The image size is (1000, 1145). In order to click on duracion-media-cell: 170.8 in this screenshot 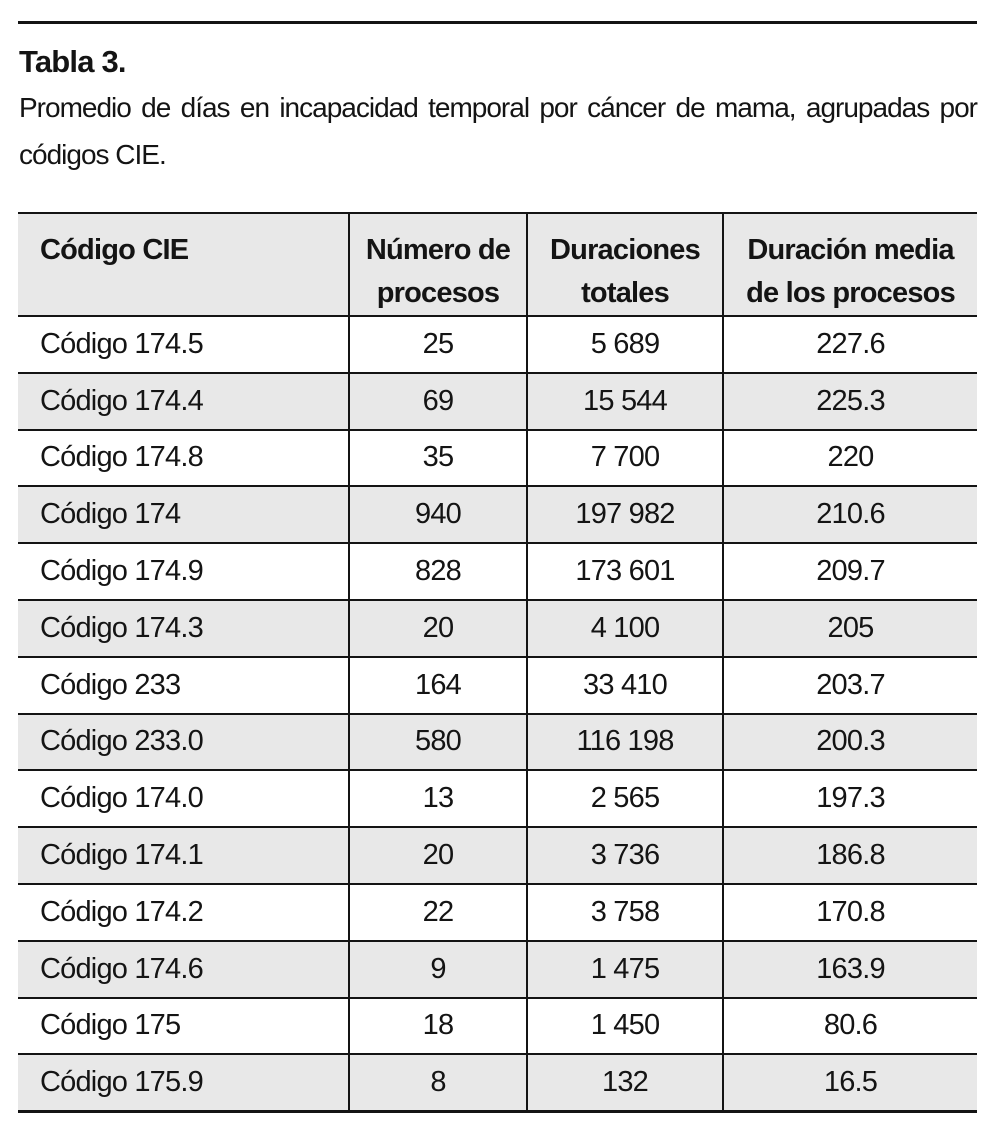, I will do `click(849, 912)`.